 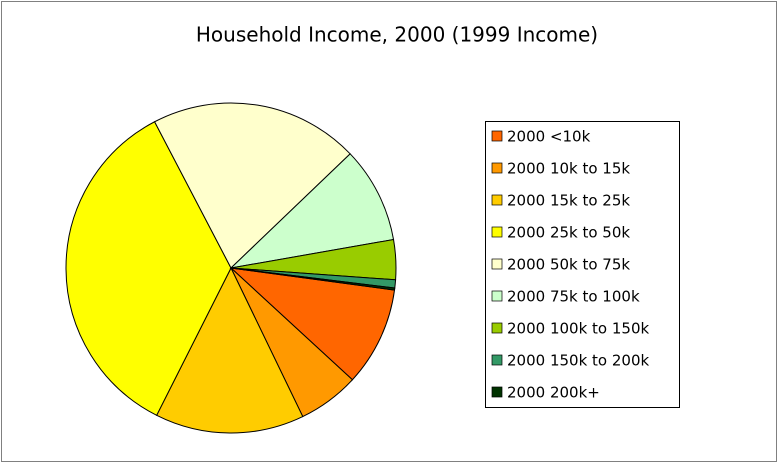 What do you see at coordinates (568, 169) in the screenshot?
I see `legend-label: 2000 10k to 15k` at bounding box center [568, 169].